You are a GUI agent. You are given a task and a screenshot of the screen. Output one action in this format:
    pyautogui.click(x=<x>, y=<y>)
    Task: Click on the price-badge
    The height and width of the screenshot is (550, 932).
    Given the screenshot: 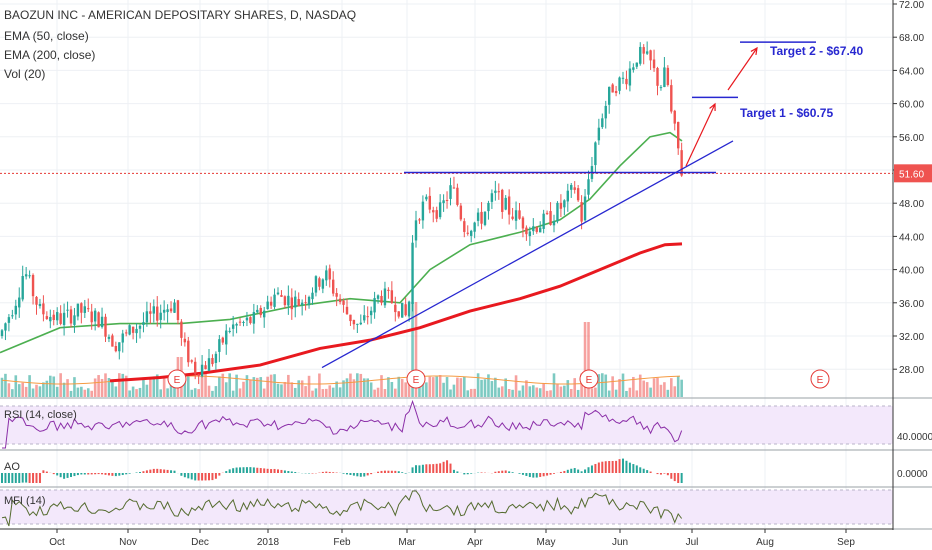 What is the action you would take?
    pyautogui.click(x=913, y=173)
    